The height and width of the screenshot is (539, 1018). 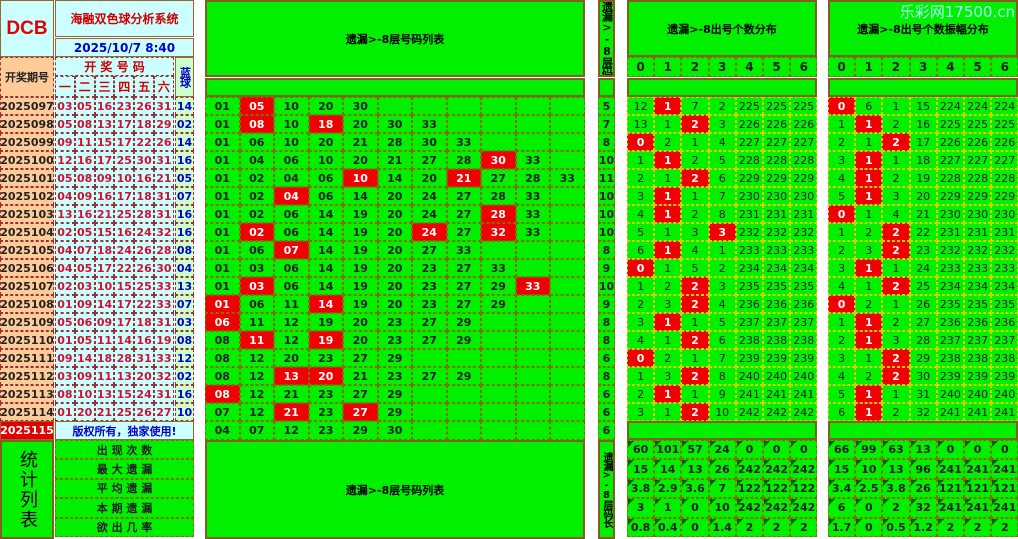 What do you see at coordinates (84, 232) in the screenshot?
I see `red-ball: 05` at bounding box center [84, 232].